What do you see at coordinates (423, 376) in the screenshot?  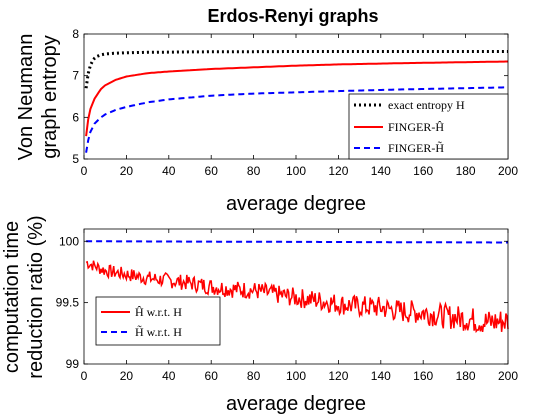 I see `bottom-x-tick-label: 160` at bounding box center [423, 376].